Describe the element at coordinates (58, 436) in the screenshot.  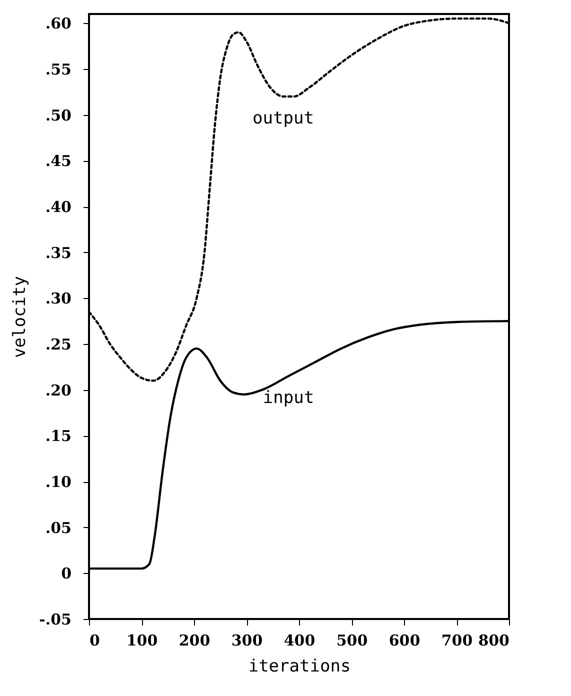
I see `y-tick-label: .15` at that location.